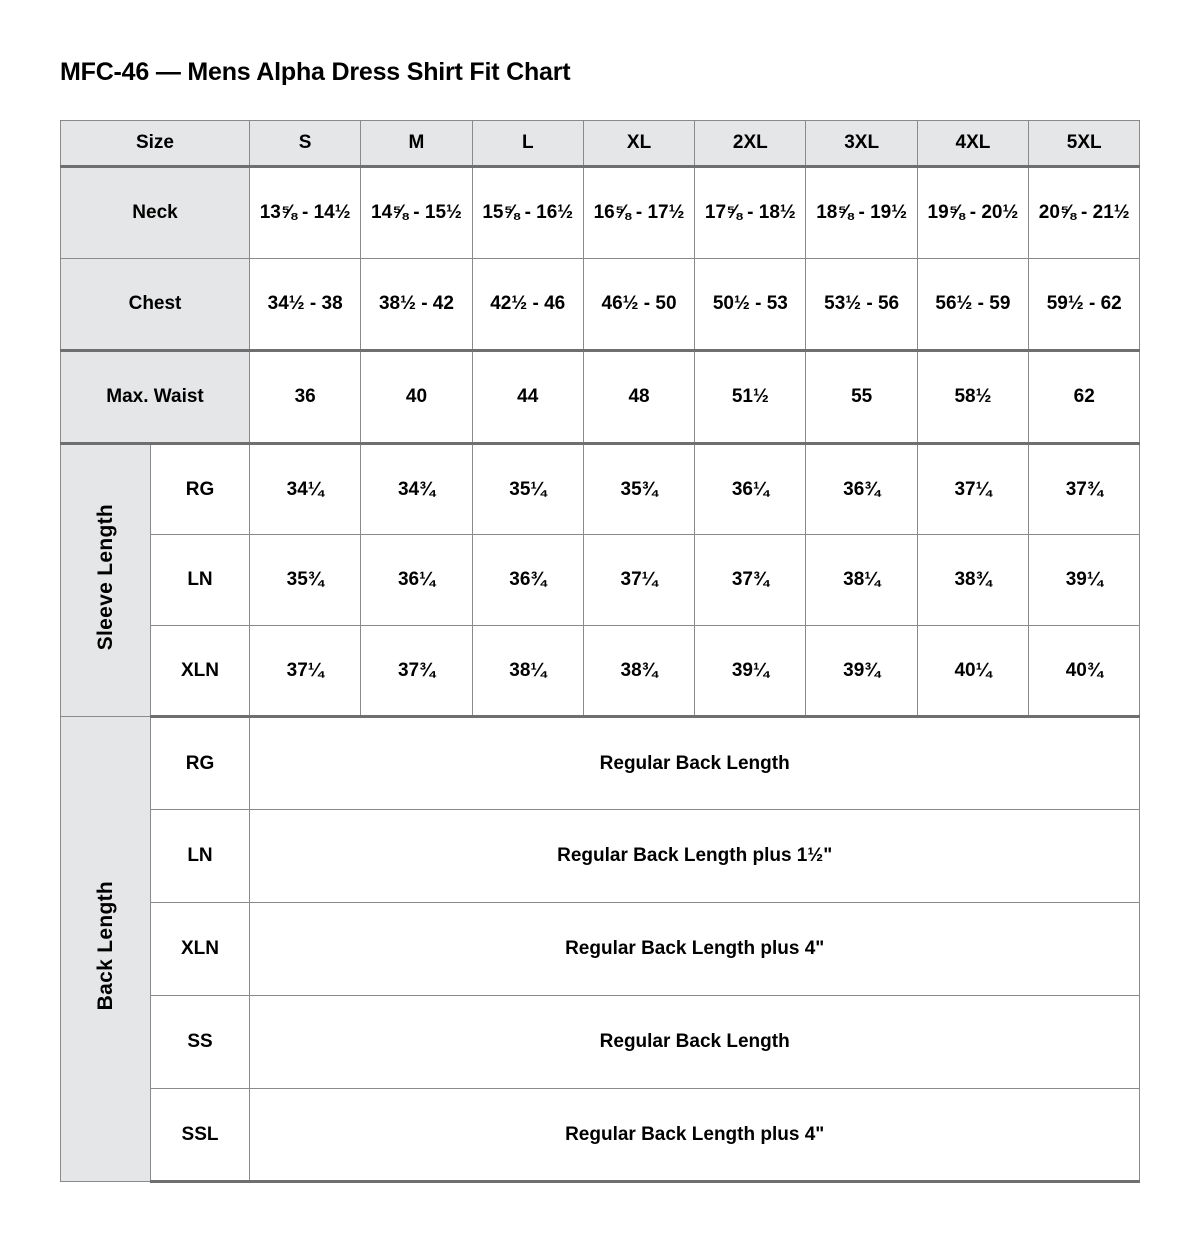  What do you see at coordinates (694, 763) in the screenshot?
I see `back-note-rg: Regular Back Length` at bounding box center [694, 763].